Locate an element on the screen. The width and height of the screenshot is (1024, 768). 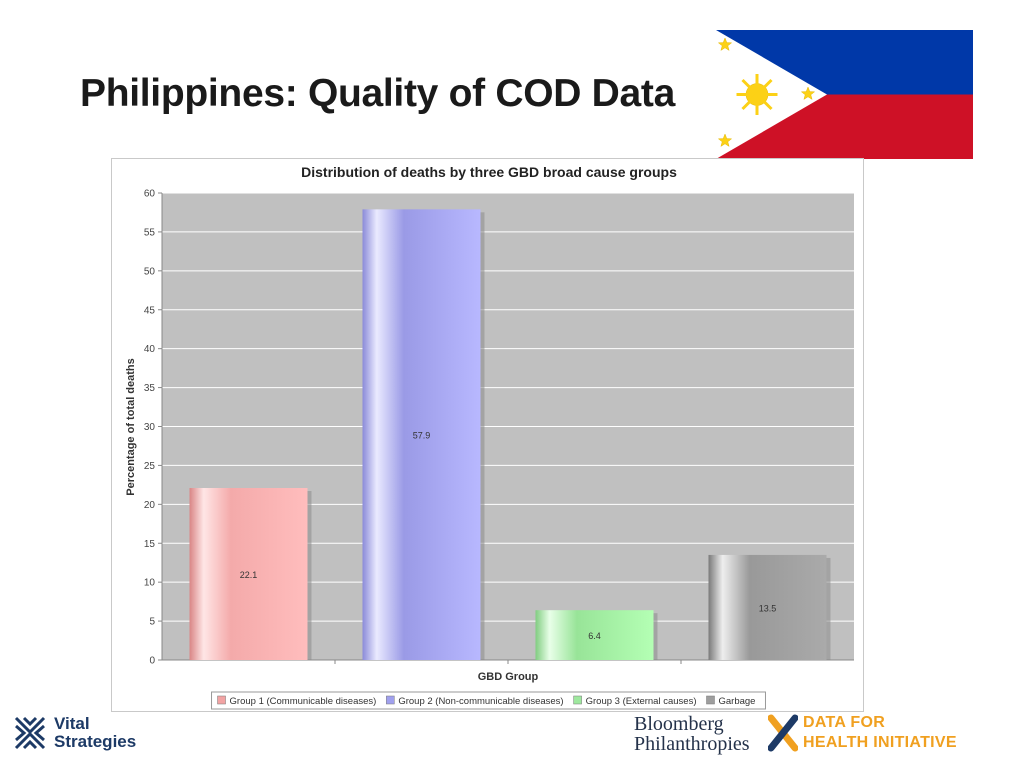
slide-title: Philippines: Quality of COD Data is located at coordinates (377, 93).